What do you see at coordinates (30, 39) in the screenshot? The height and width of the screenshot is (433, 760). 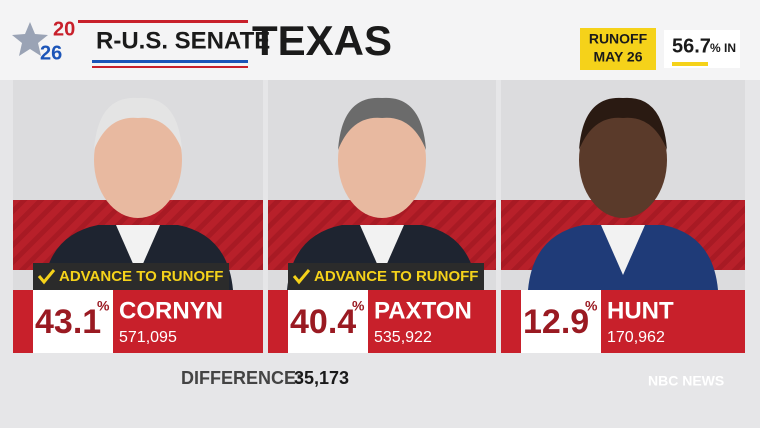 I see `logo-star` at bounding box center [30, 39].